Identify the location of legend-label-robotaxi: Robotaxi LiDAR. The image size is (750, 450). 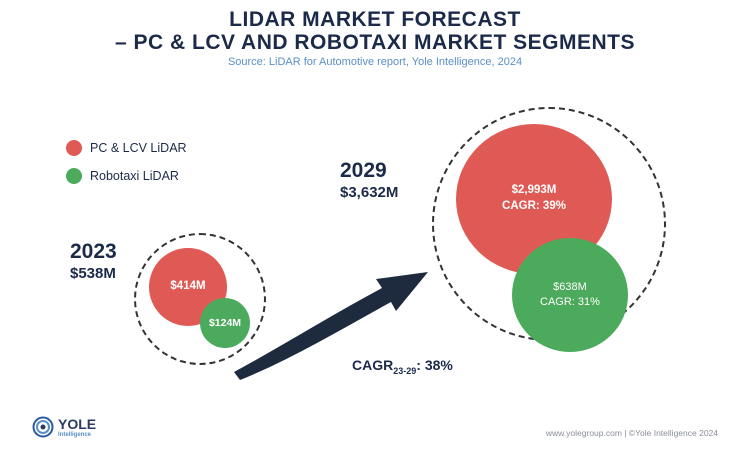
(134, 176).